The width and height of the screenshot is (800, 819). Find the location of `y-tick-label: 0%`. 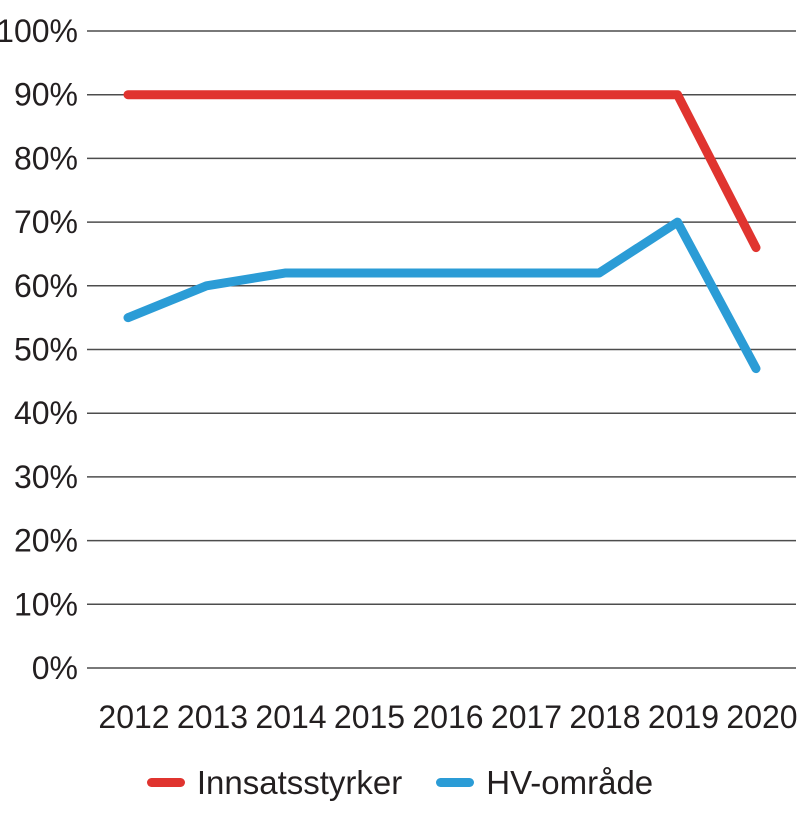

y-tick-label: 0% is located at coordinates (55, 668).